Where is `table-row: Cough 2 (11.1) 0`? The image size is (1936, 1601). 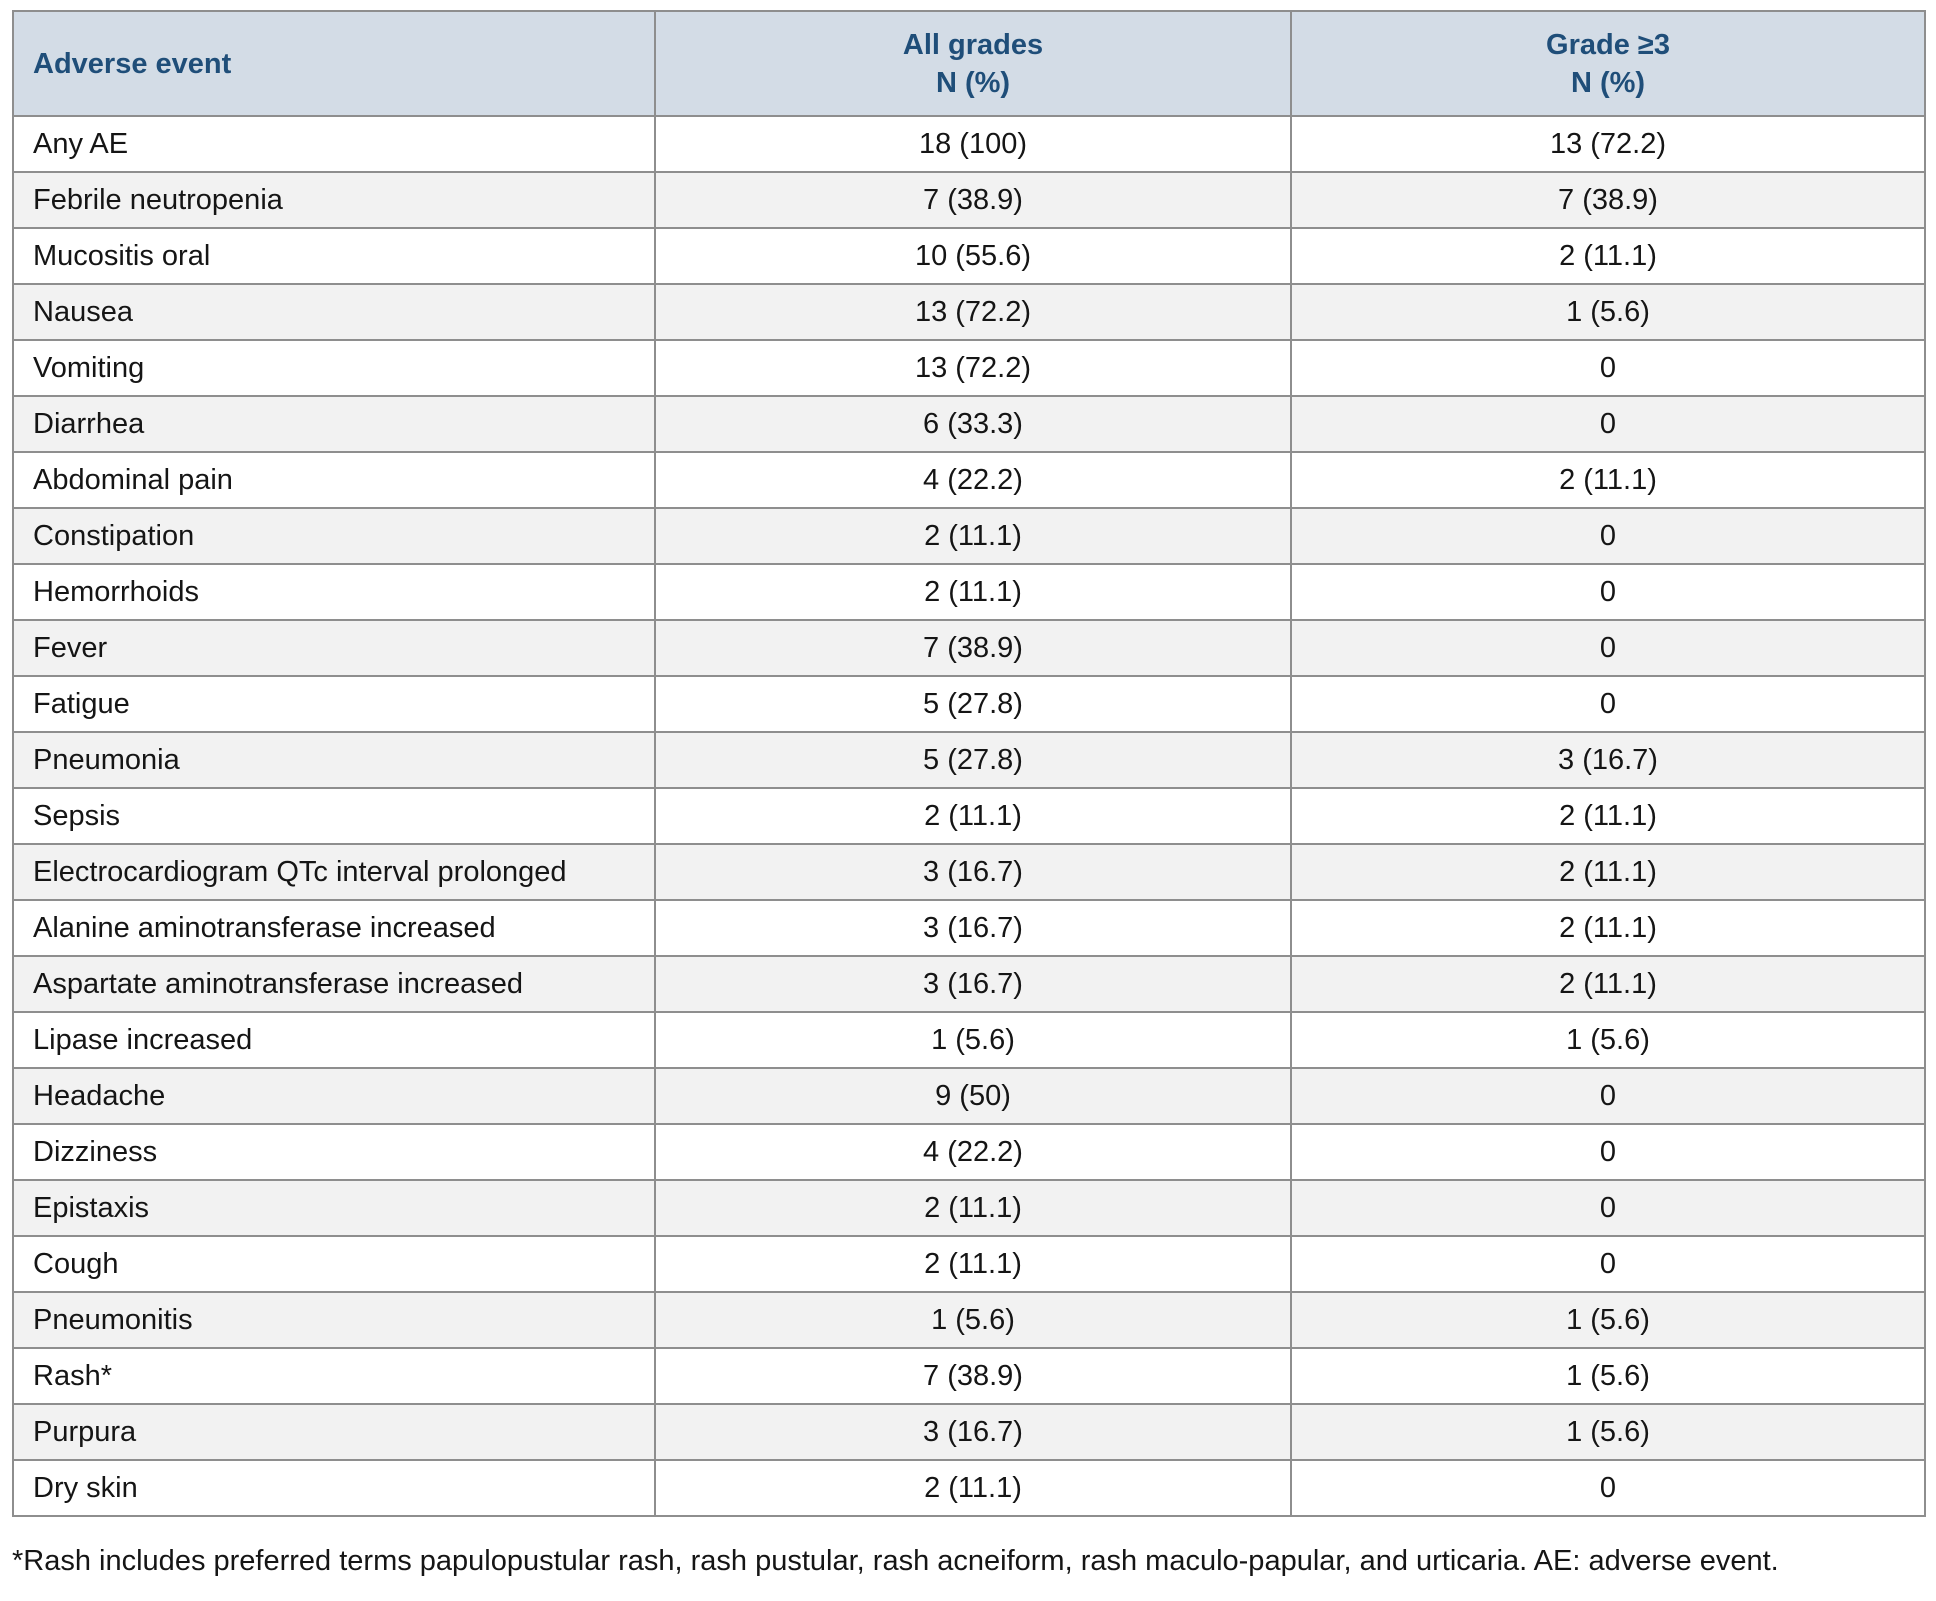
table-row: Cough 2 (11.1) 0 is located at coordinates (969, 1264).